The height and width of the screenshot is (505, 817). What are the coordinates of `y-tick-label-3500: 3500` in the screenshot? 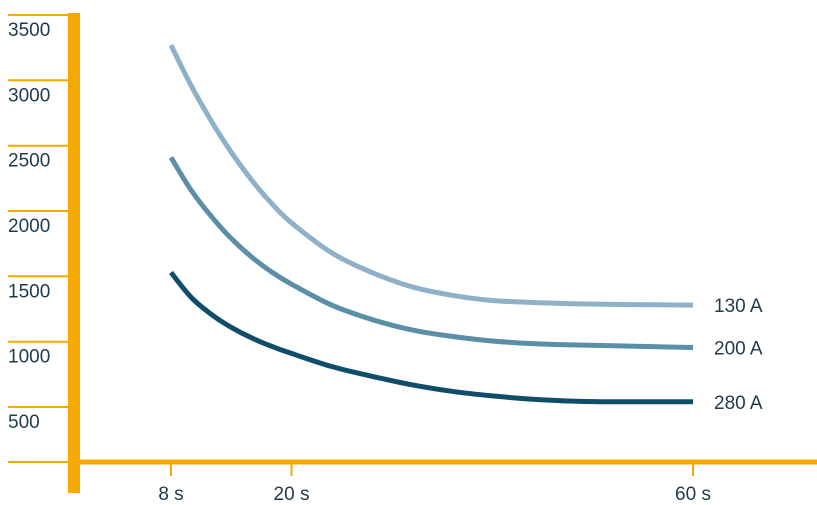 It's located at (29, 30).